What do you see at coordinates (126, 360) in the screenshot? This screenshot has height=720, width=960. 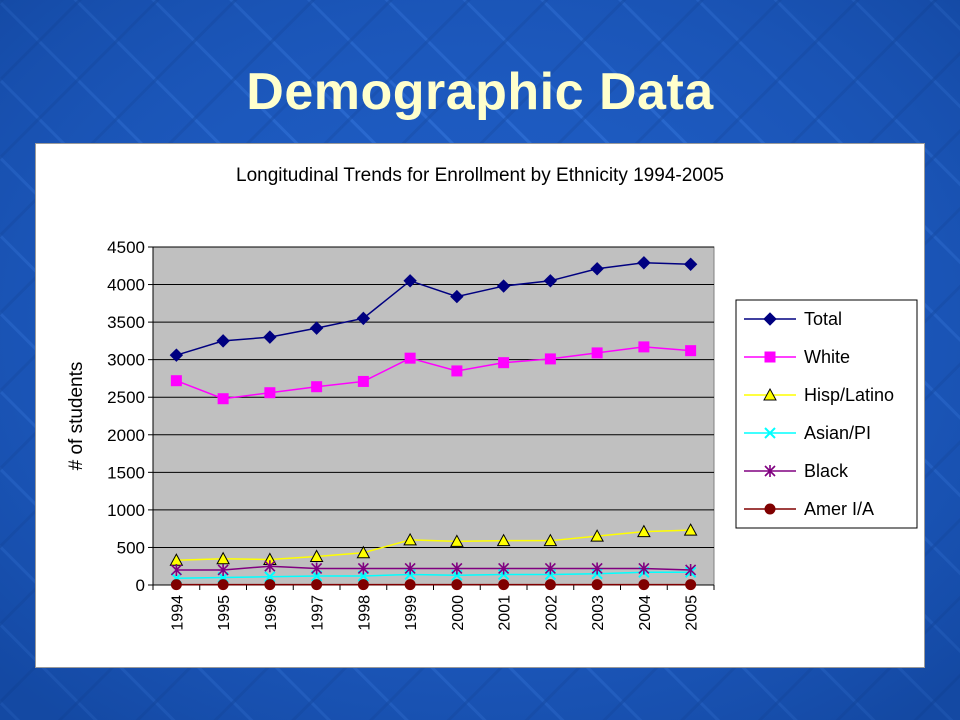 I see `y-tick-label: 3000` at bounding box center [126, 360].